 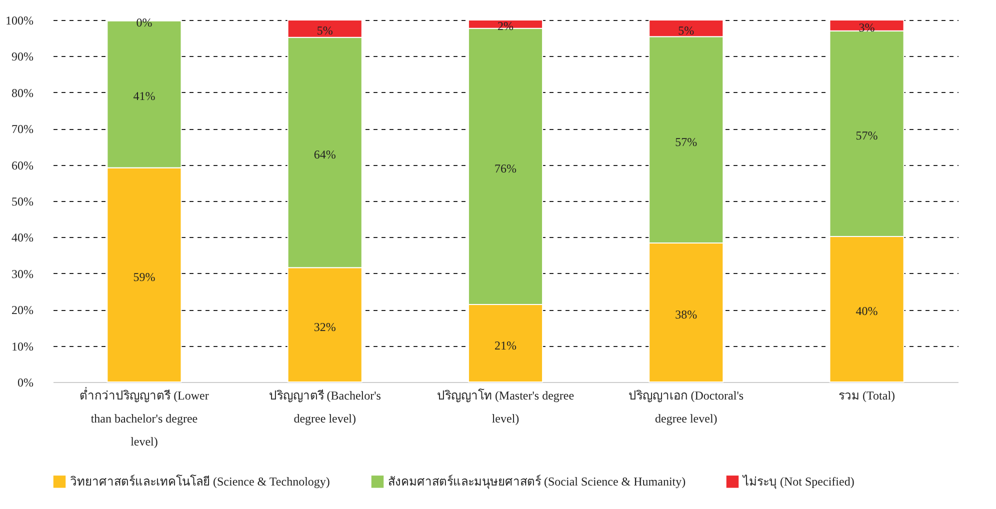 What do you see at coordinates (325, 407) in the screenshot?
I see `x-tick-label: ปริญญาตรี (Bachelor's degree level)` at bounding box center [325, 407].